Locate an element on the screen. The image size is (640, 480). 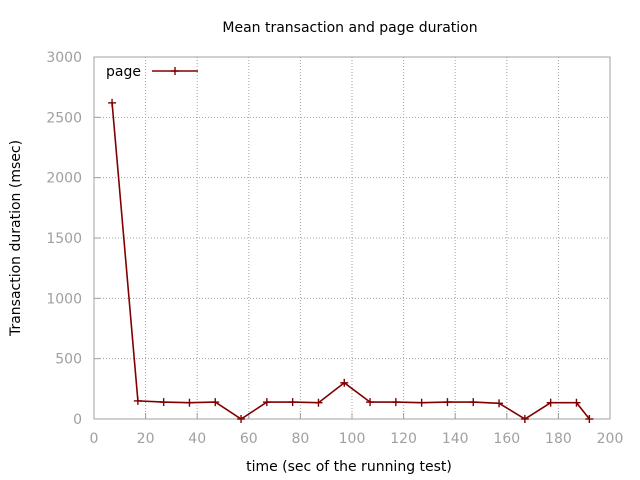
x-tick-label: 20 is located at coordinates (146, 439).